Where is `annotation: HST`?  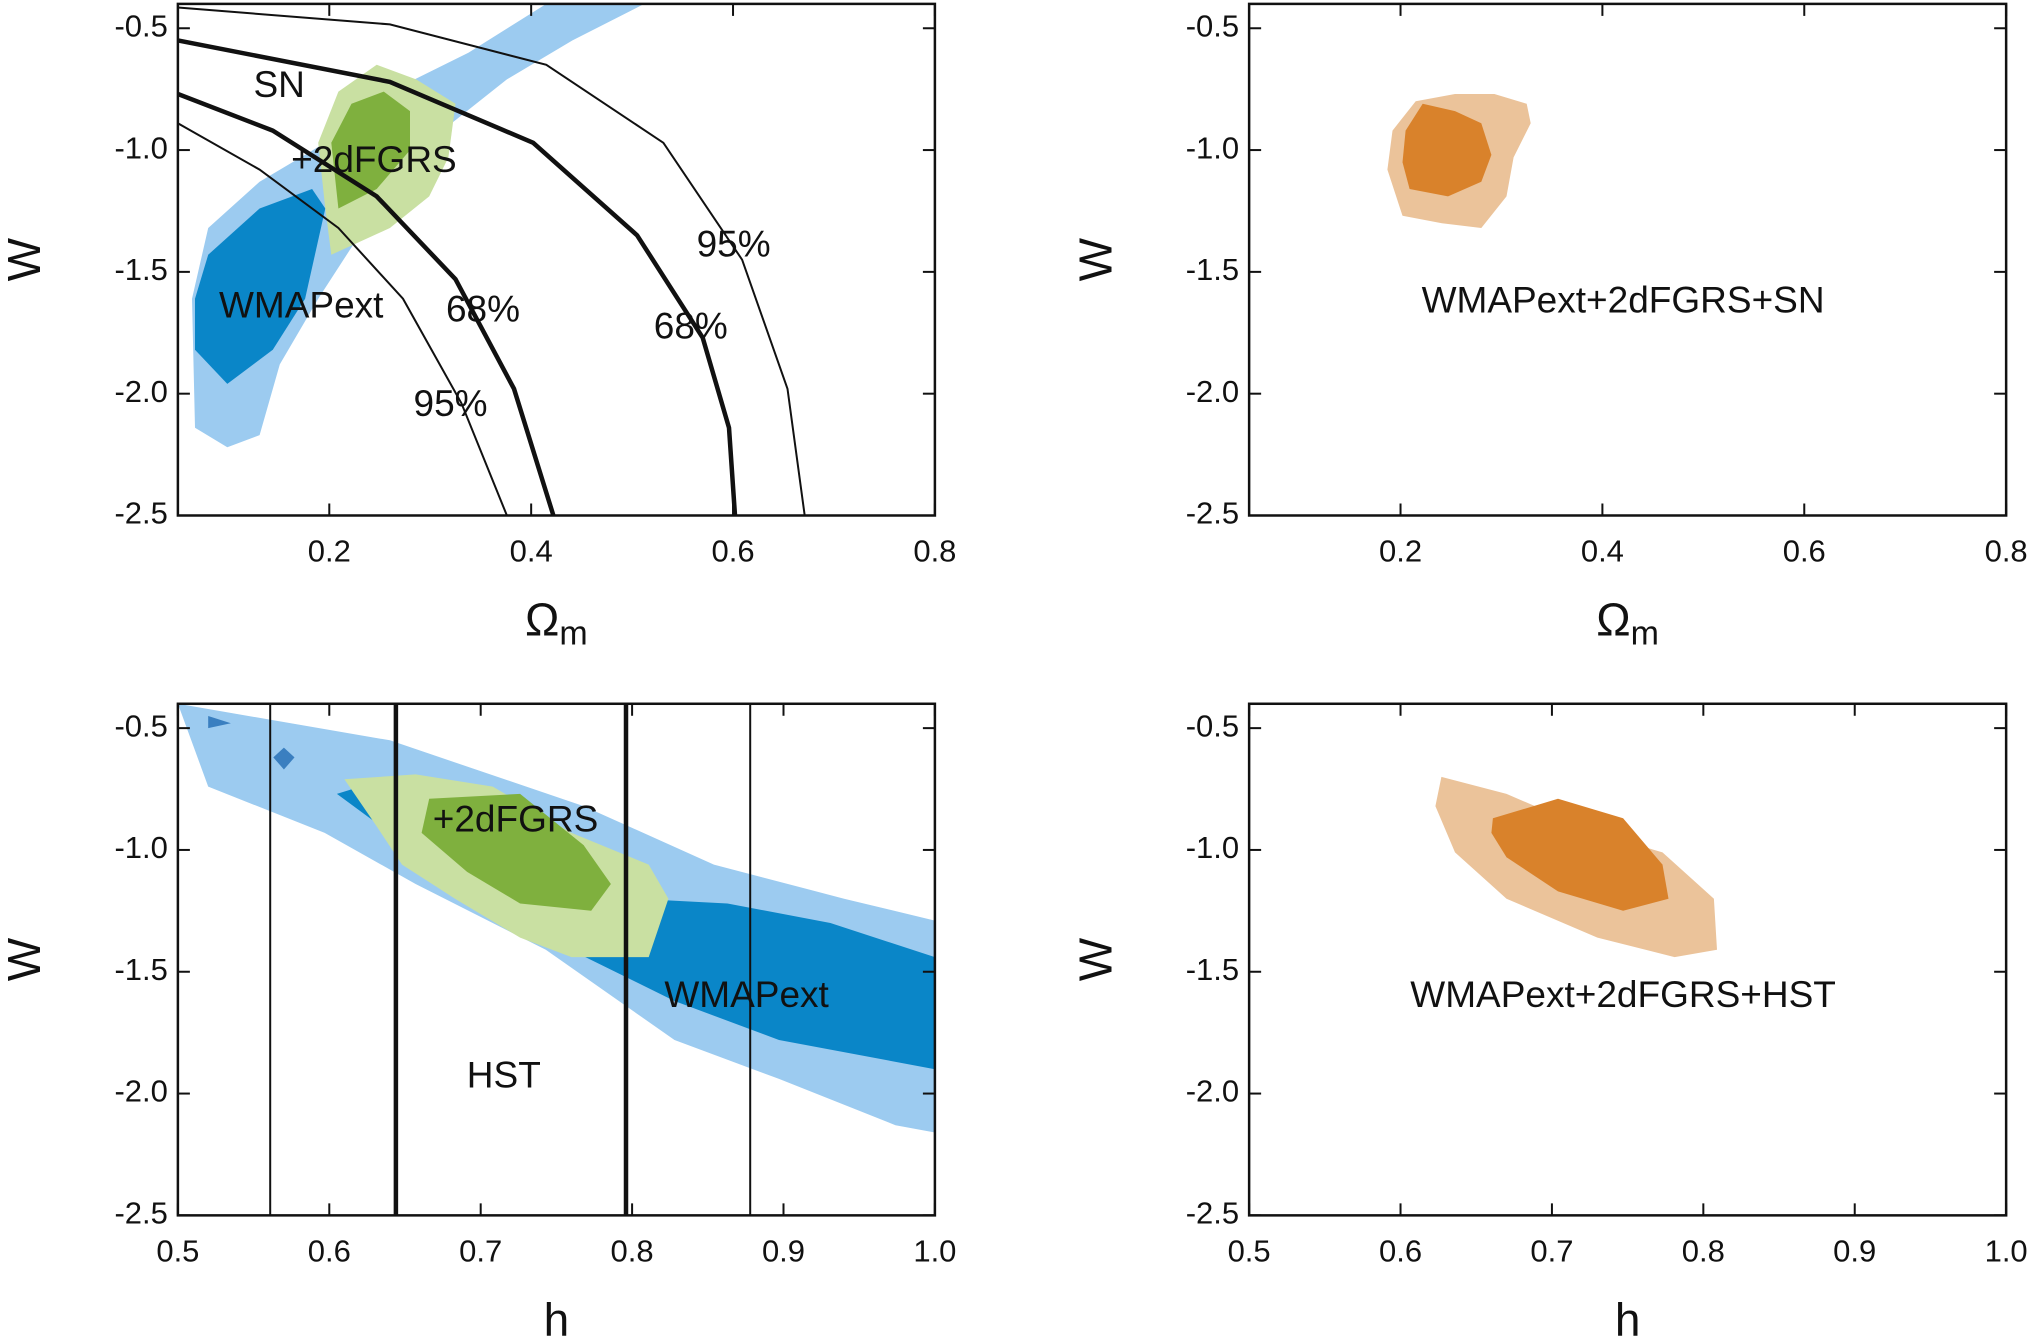 annotation: HST is located at coordinates (504, 1075).